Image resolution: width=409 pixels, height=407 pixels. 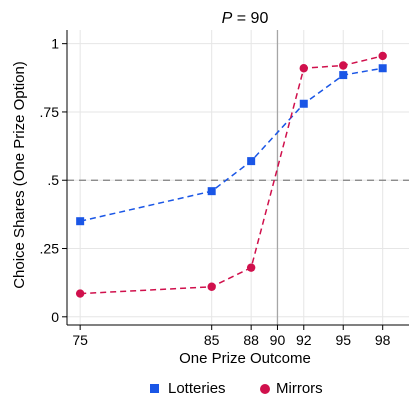 I want to click on chart-title-value: = 90, so click(x=250, y=18).